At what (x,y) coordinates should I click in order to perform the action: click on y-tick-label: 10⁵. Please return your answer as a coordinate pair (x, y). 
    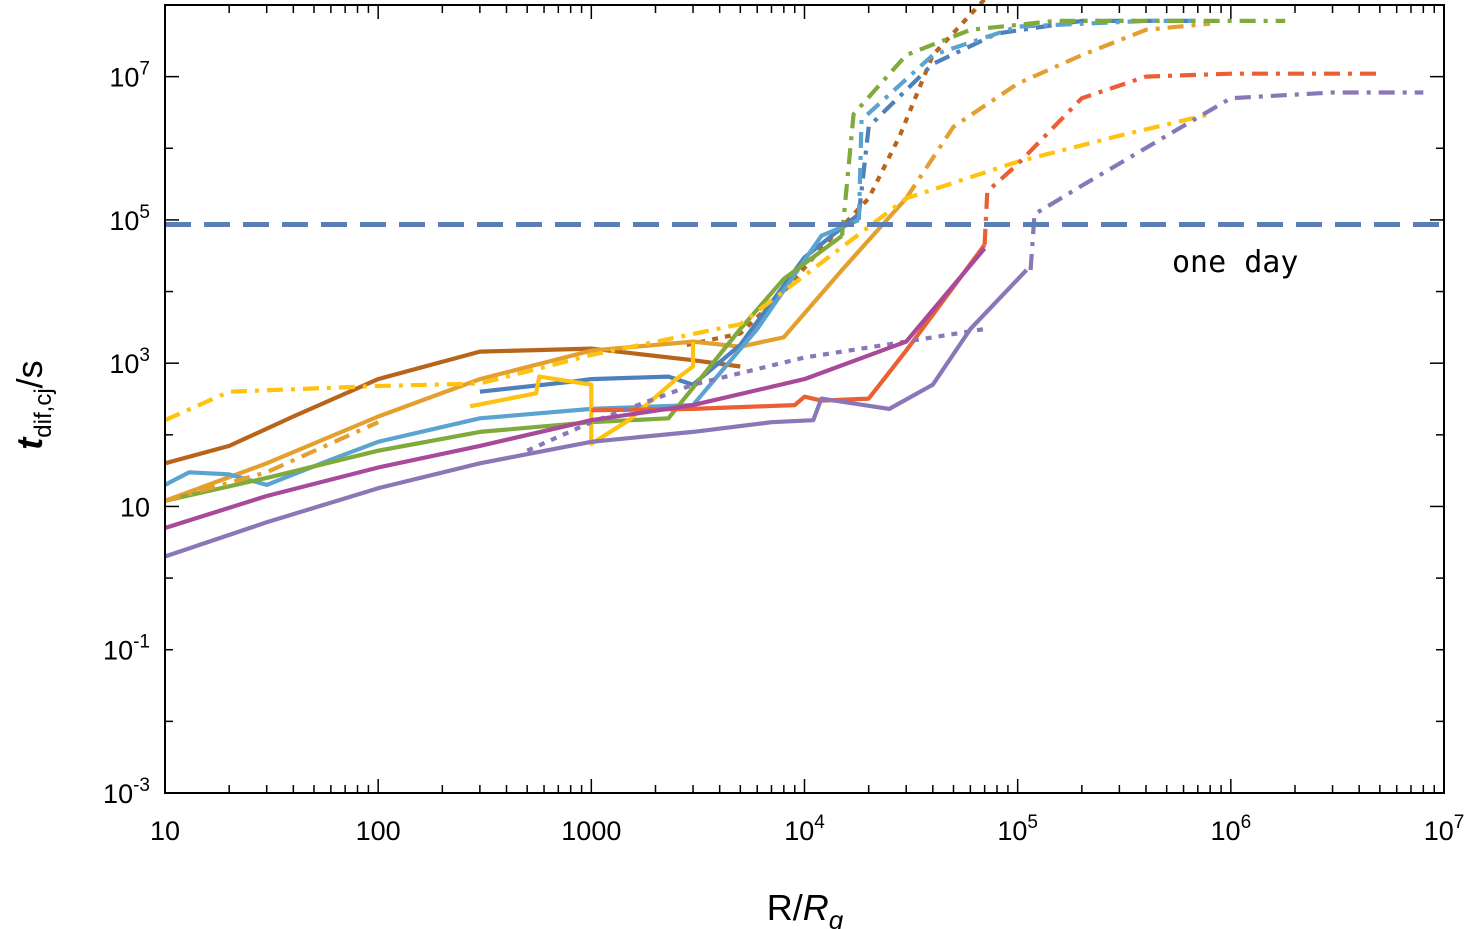
    Looking at the image, I should click on (129, 219).